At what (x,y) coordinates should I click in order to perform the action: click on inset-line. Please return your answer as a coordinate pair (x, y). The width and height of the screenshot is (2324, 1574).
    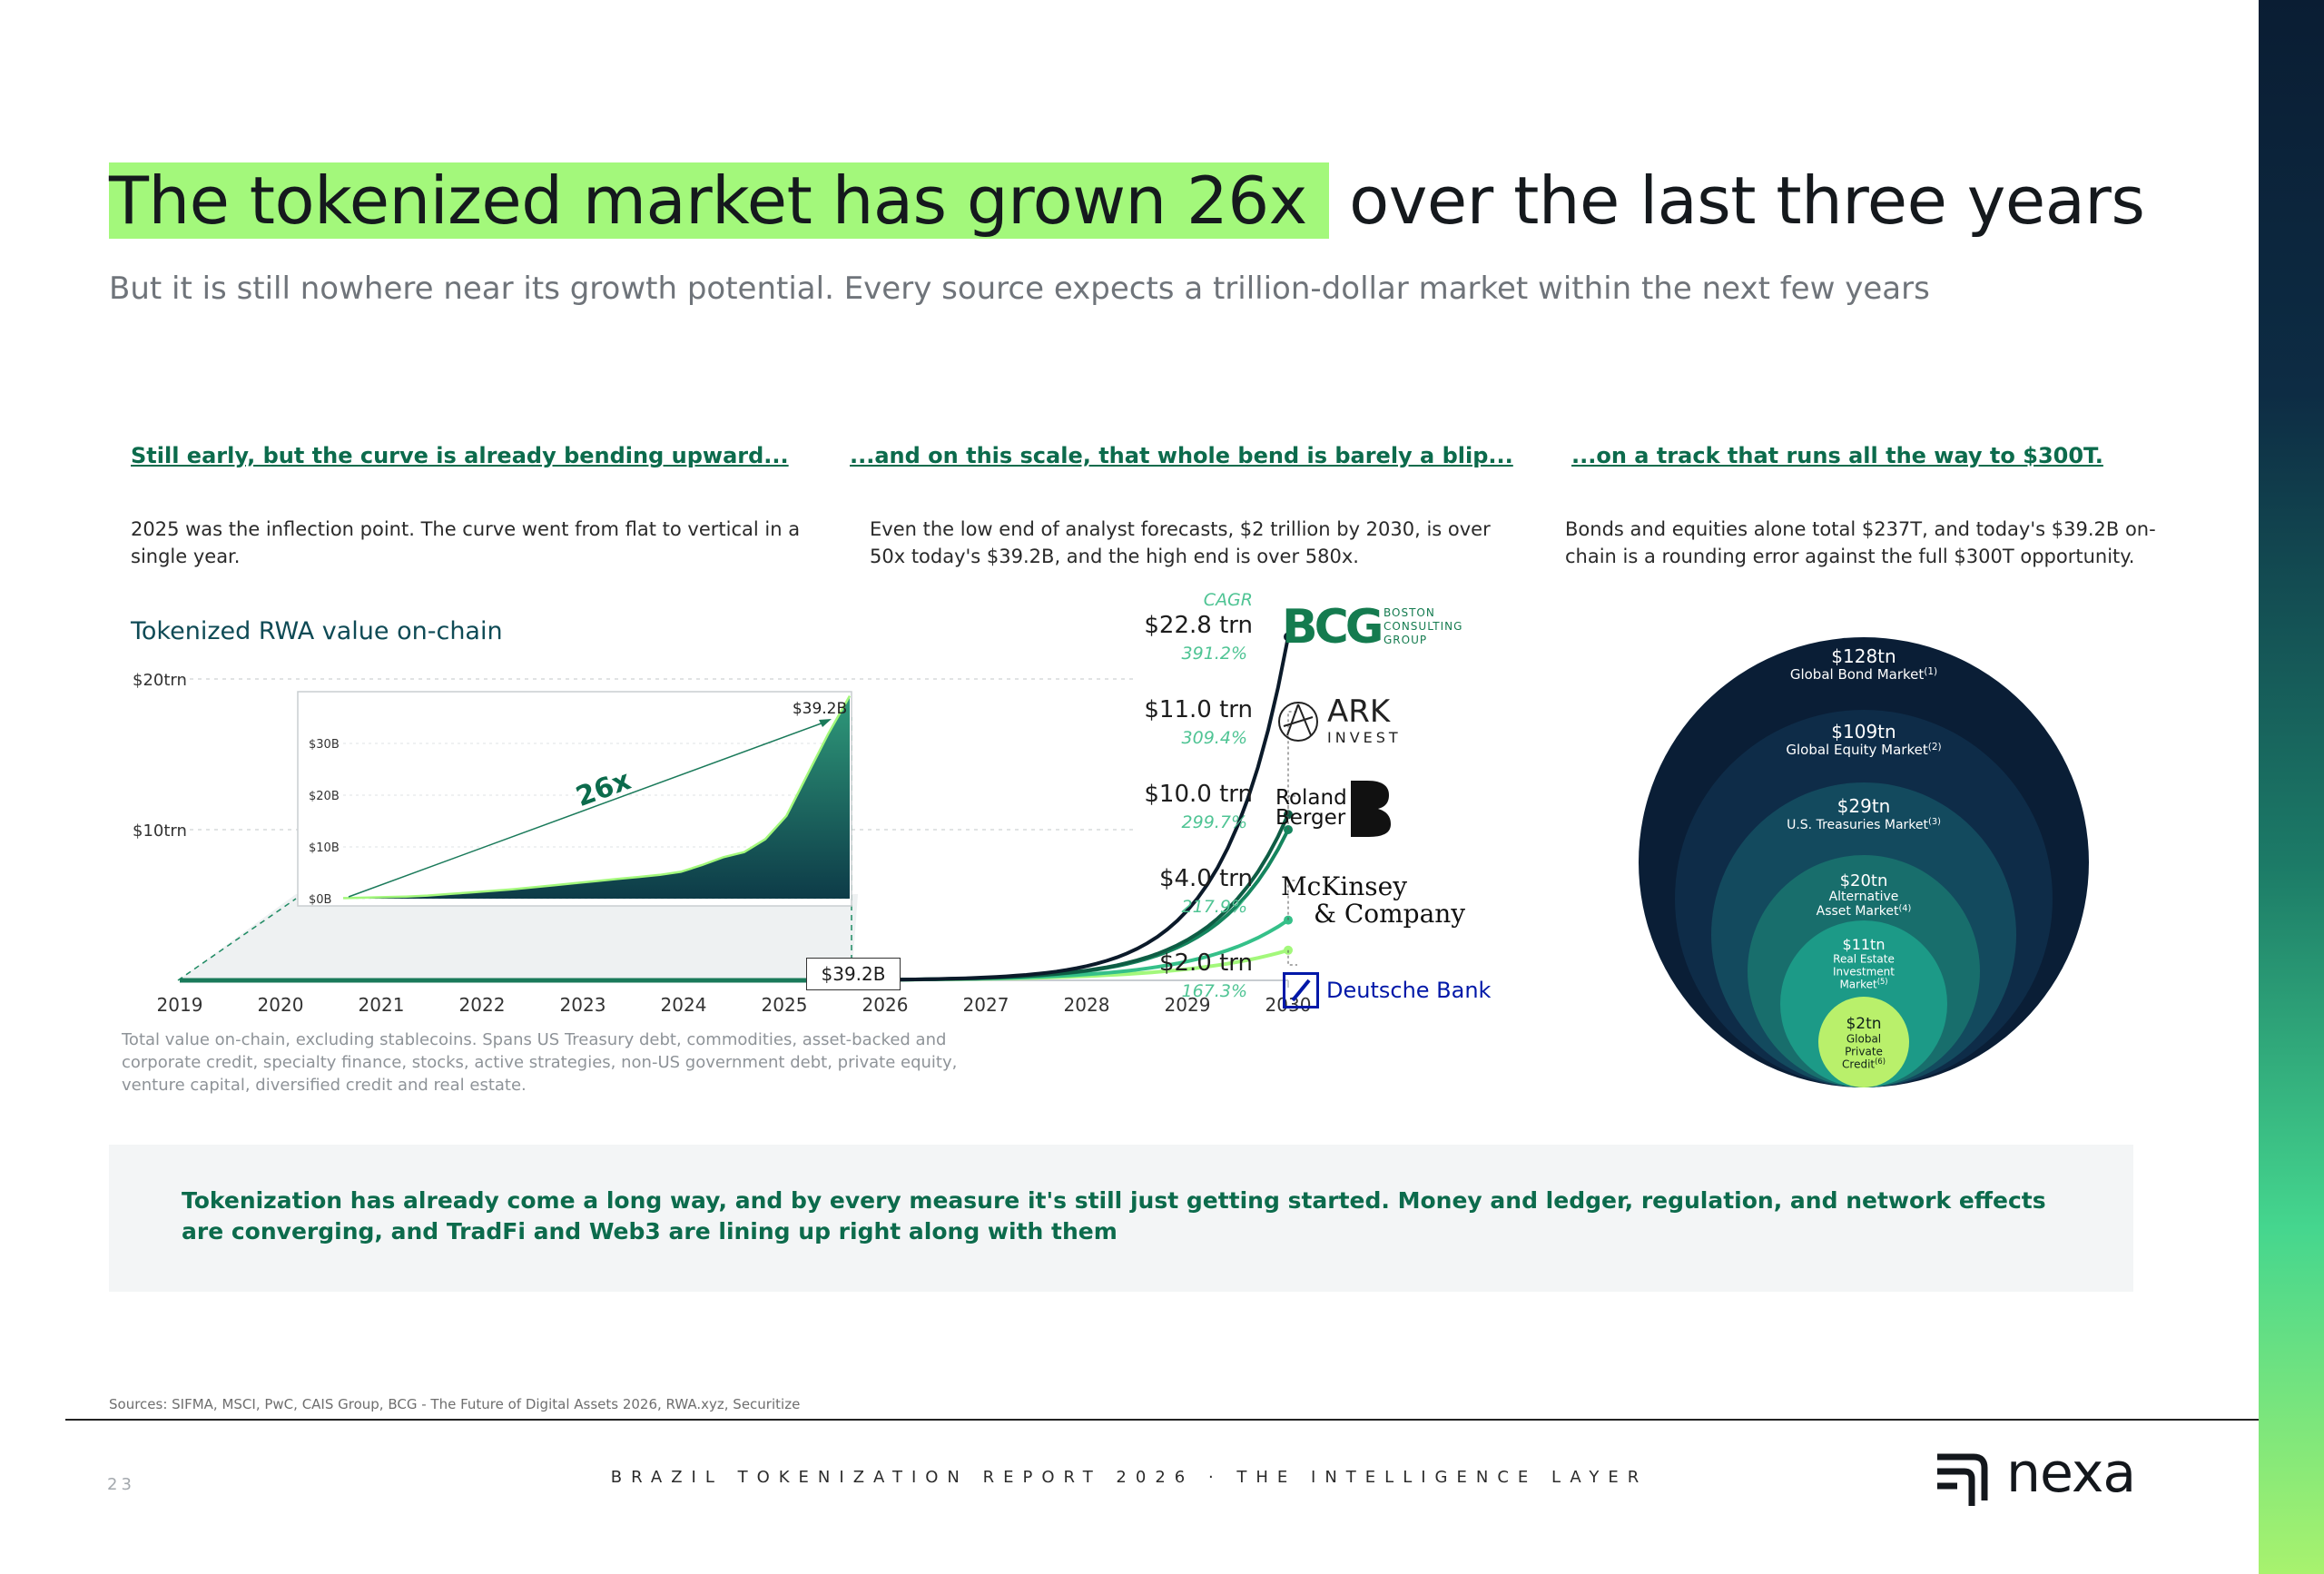
    Looking at the image, I should click on (597, 797).